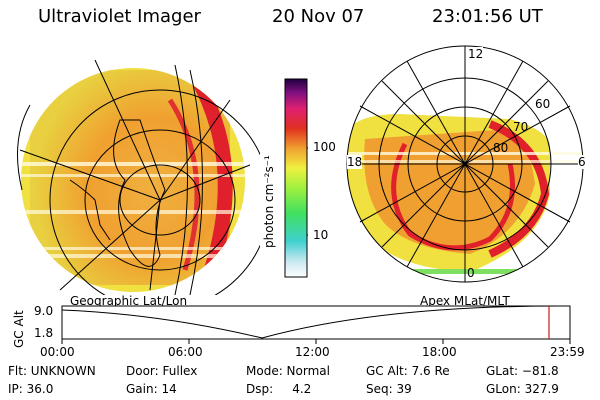 Image resolution: width=600 pixels, height=400 pixels. What do you see at coordinates (44, 311) in the screenshot?
I see `altitude-ytick-top: 9.0` at bounding box center [44, 311].